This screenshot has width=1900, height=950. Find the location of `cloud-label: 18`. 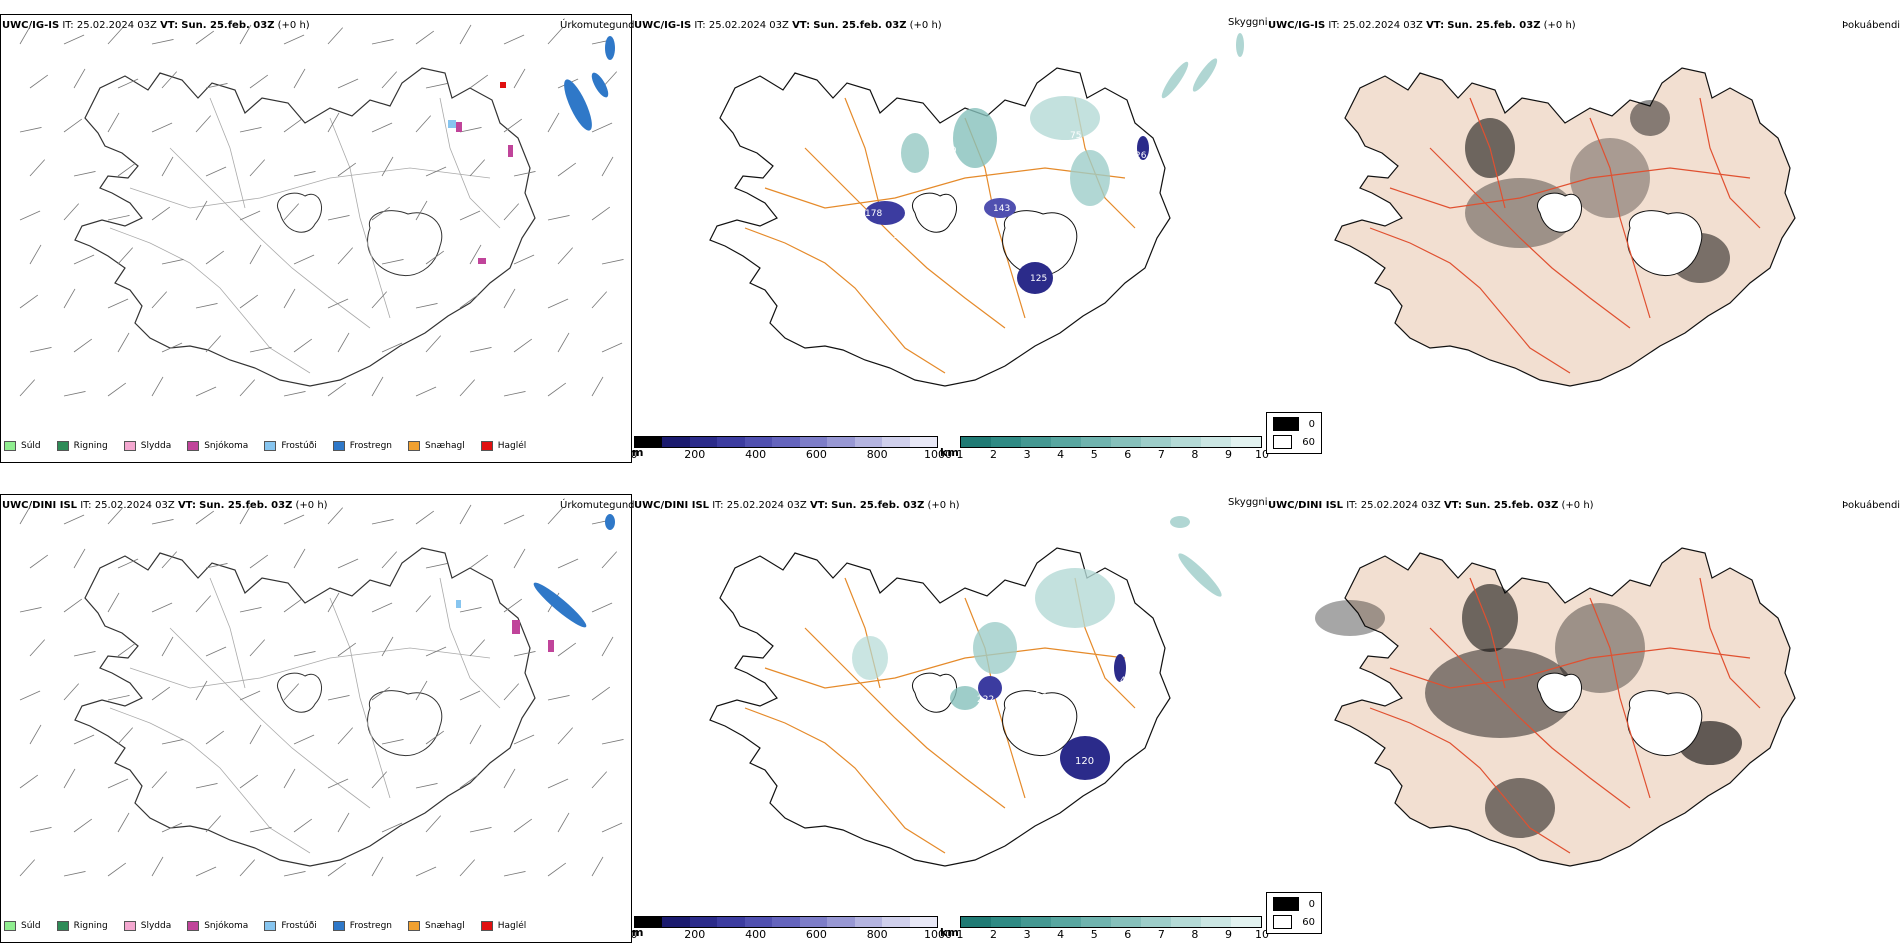

cloud-label: 18 is located at coordinates (899, 236).